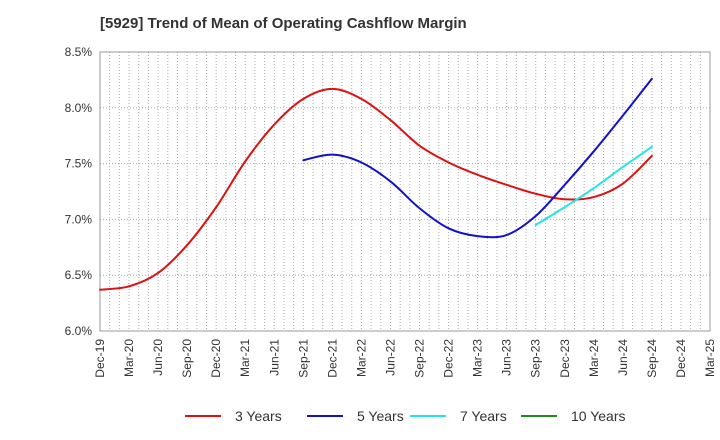 The image size is (720, 440). I want to click on x-tick-label: Jun-22, so click(390, 357).